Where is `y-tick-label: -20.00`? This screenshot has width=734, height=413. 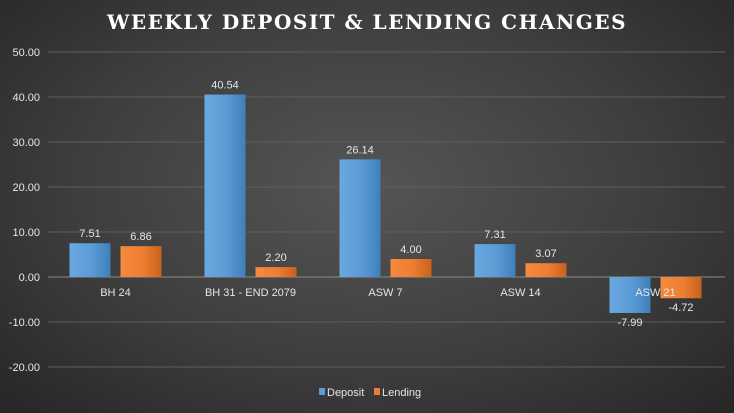
y-tick-label: -20.00 is located at coordinates (24, 368).